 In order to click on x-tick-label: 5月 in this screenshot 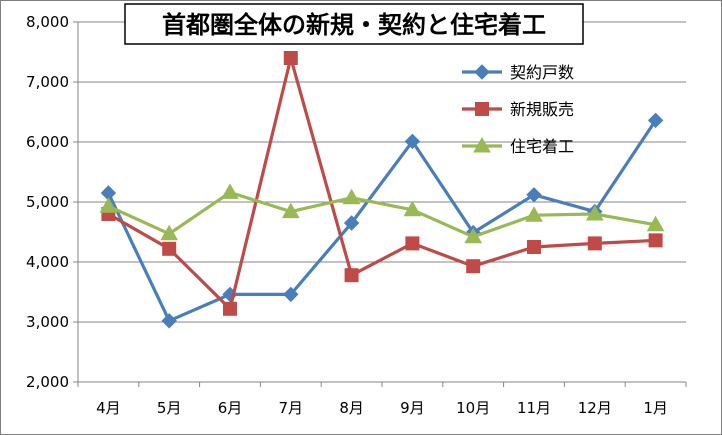, I will do `click(169, 408)`.